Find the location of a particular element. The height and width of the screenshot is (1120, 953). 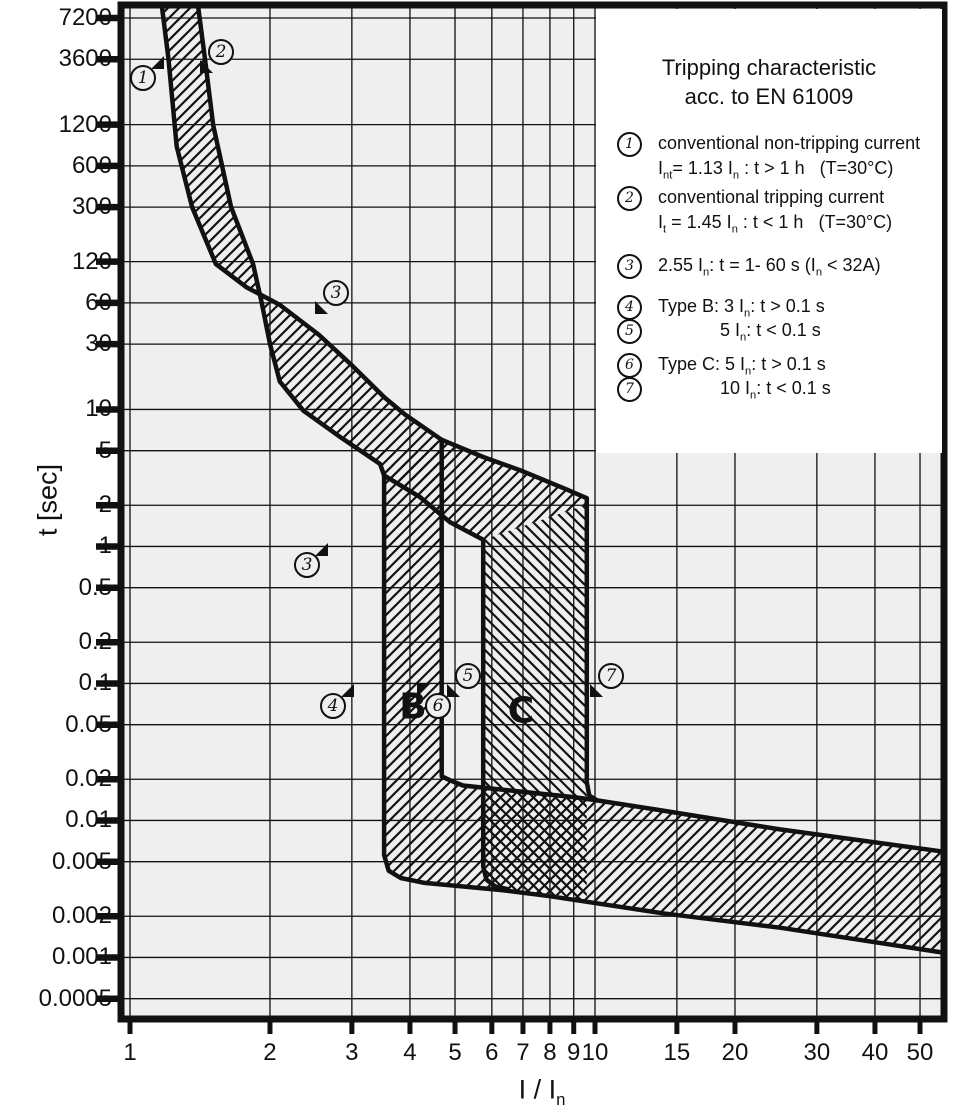

legend-item-number-icon: 3 is located at coordinates (629, 266).